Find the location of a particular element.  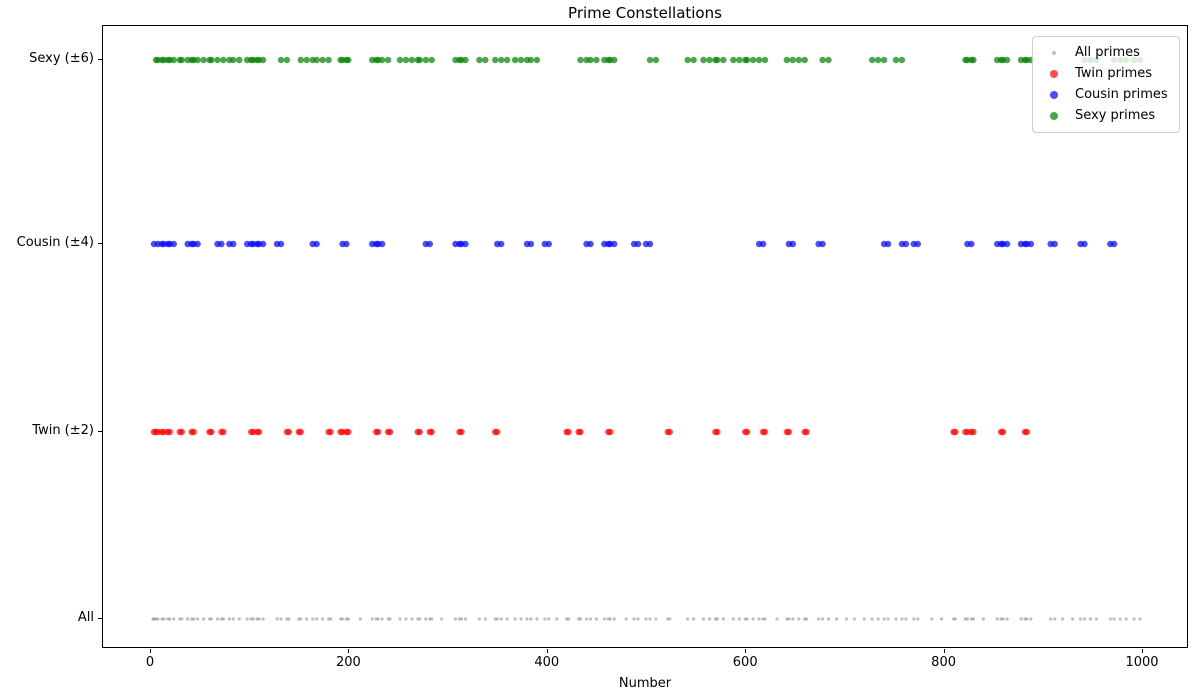

twin-primes-marker-icon is located at coordinates (1054, 73).